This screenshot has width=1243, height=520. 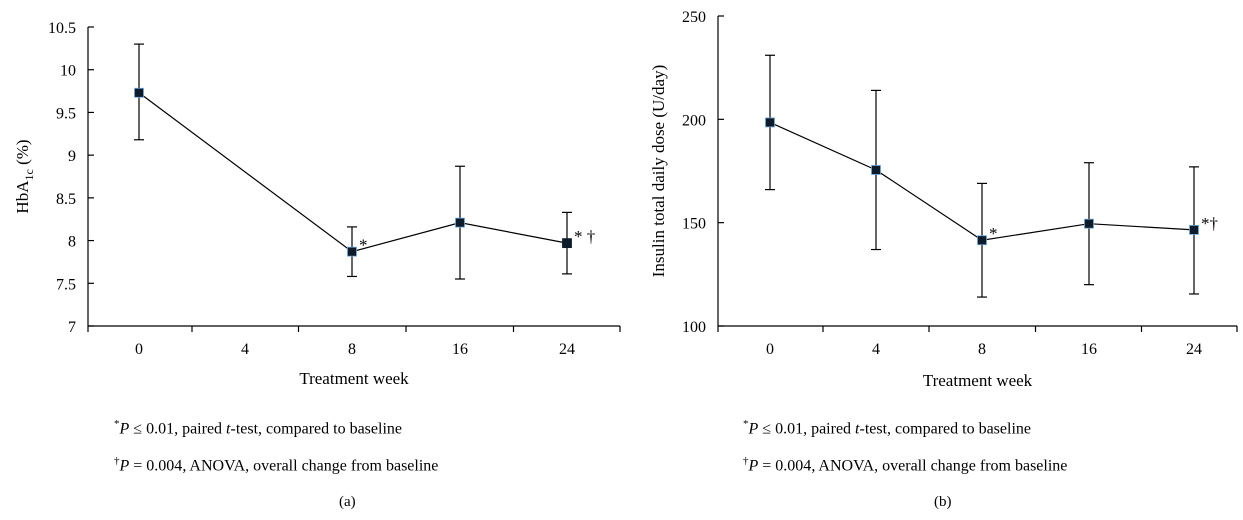 What do you see at coordinates (978, 380) in the screenshot?
I see `chart-b-x-axis-title: Treatment week` at bounding box center [978, 380].